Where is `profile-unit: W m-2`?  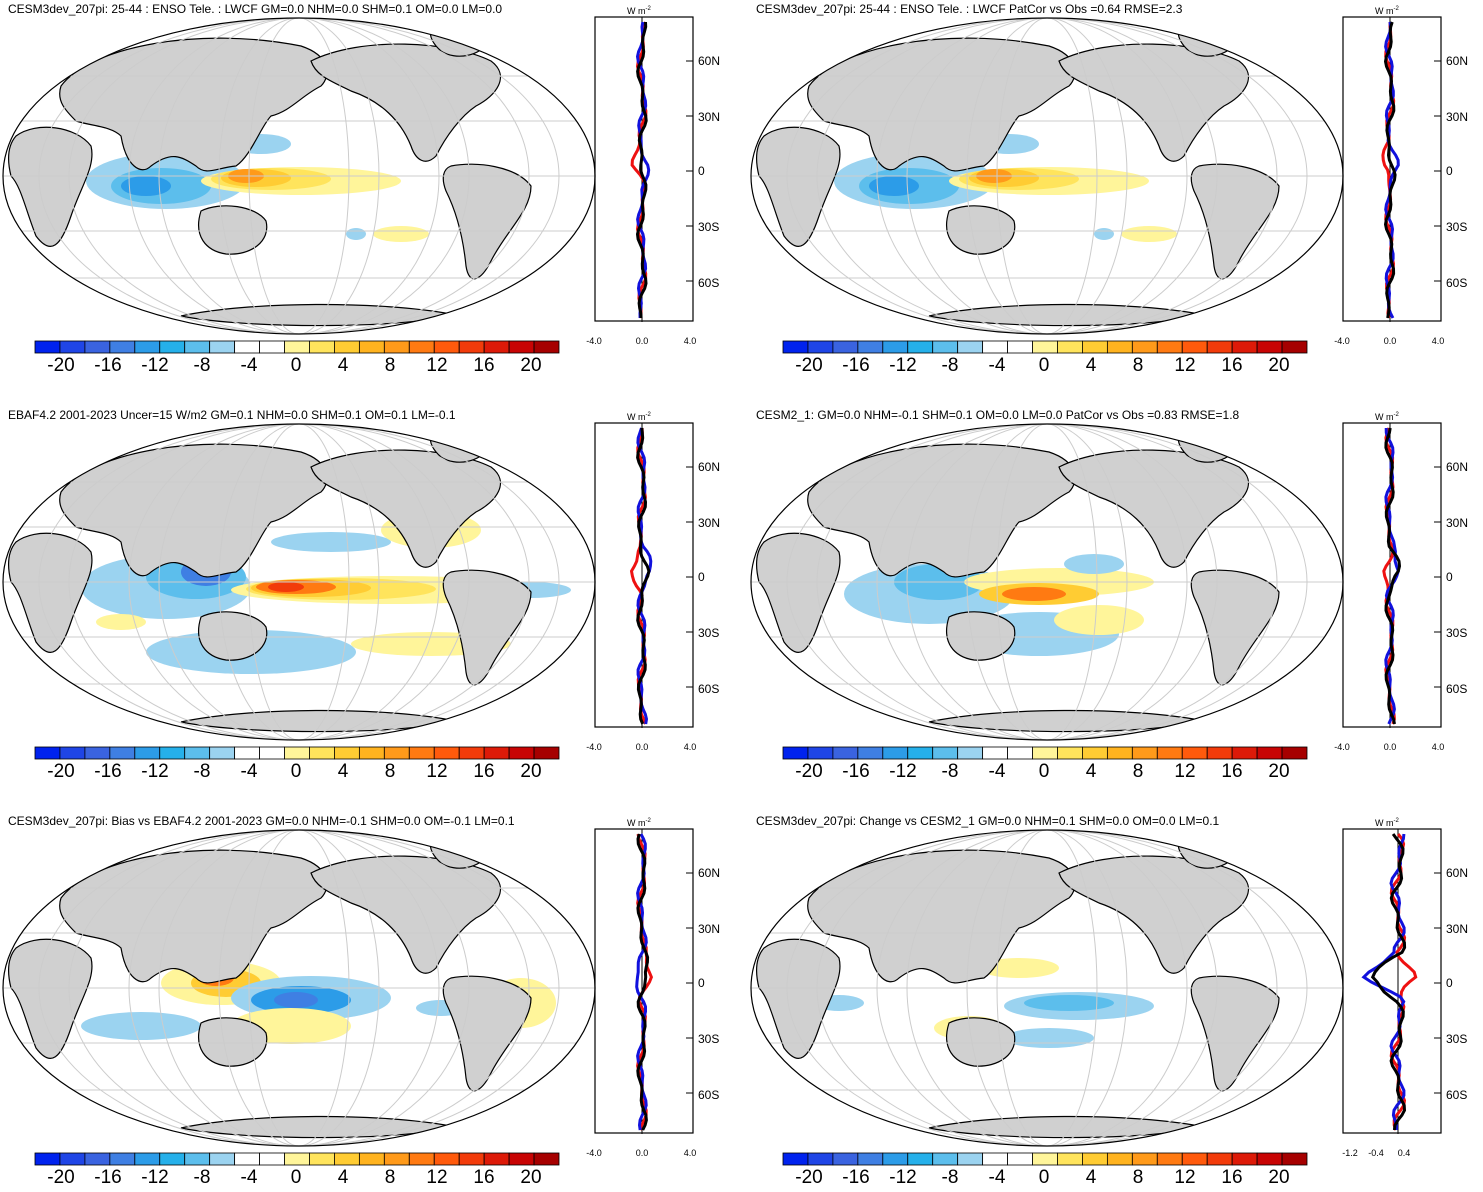
profile-unit: W m-2 is located at coordinates (1387, 11).